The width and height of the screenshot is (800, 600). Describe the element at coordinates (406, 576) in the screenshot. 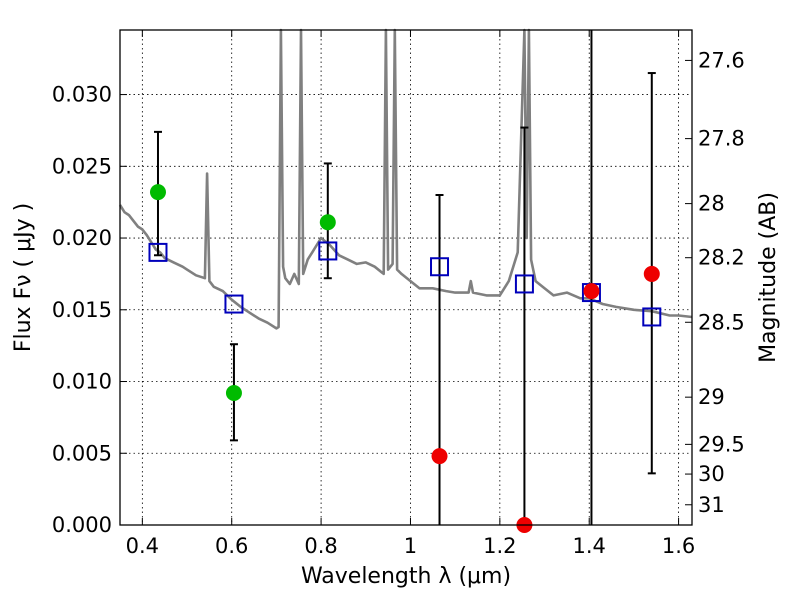

I see `x-axis-label: Wavelength λ (μm)` at that location.